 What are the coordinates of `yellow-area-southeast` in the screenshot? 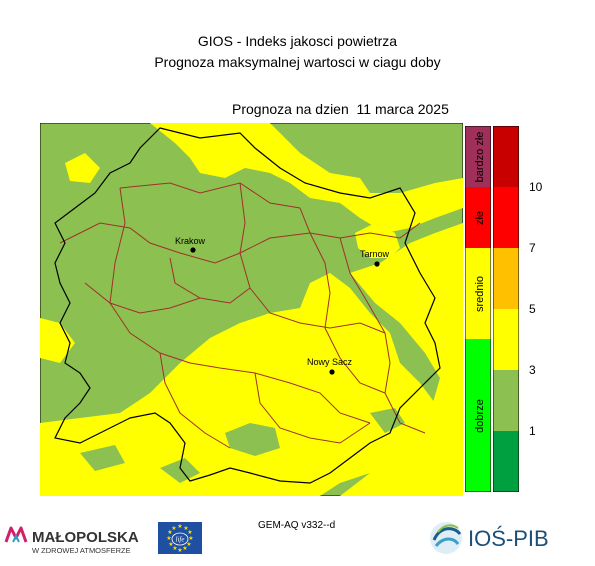 It's located at (401, 359).